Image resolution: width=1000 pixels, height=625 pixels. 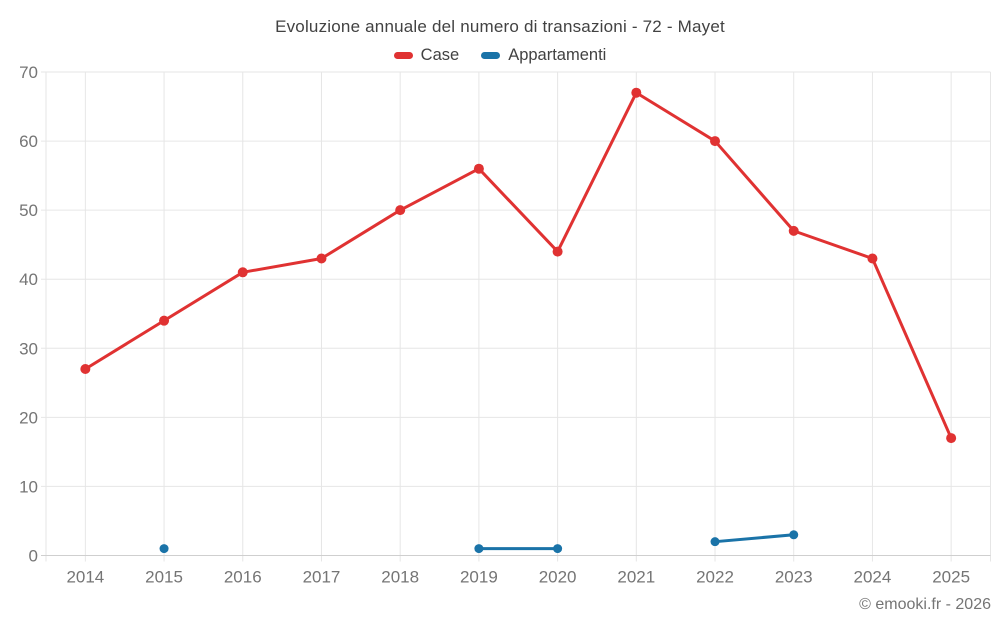 I want to click on x-axis-tick-label: 2014, so click(x=85, y=577).